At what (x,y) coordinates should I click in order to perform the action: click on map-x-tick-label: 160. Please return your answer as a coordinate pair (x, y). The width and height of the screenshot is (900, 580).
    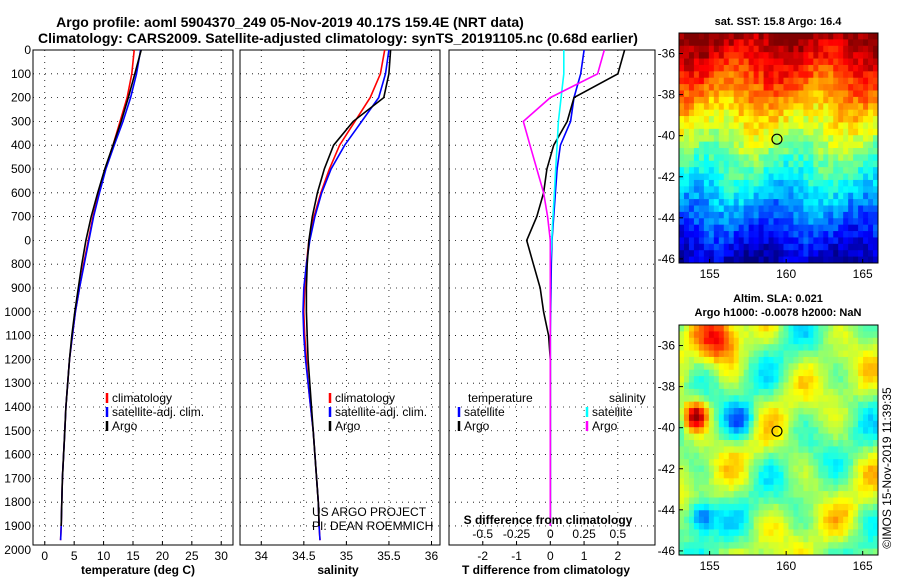
    Looking at the image, I should click on (786, 274).